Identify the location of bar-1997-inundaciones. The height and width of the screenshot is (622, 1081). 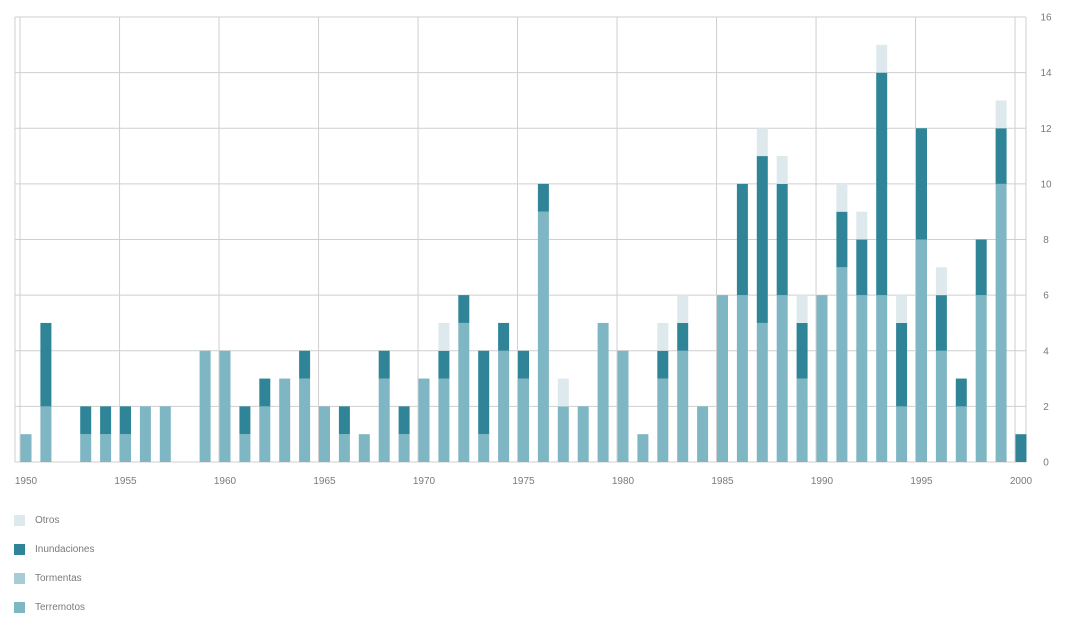
(961, 392).